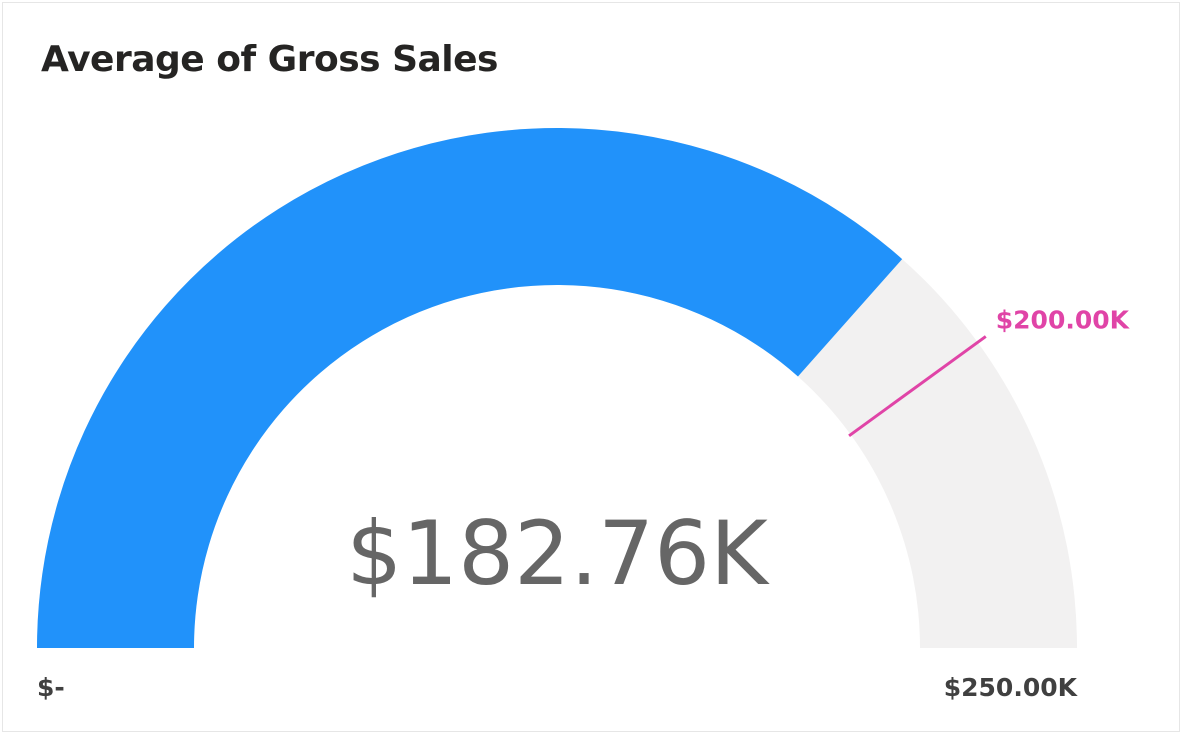 Image resolution: width=1184 pixels, height=736 pixels. I want to click on gauge-target-label: $200.00K, so click(1063, 319).